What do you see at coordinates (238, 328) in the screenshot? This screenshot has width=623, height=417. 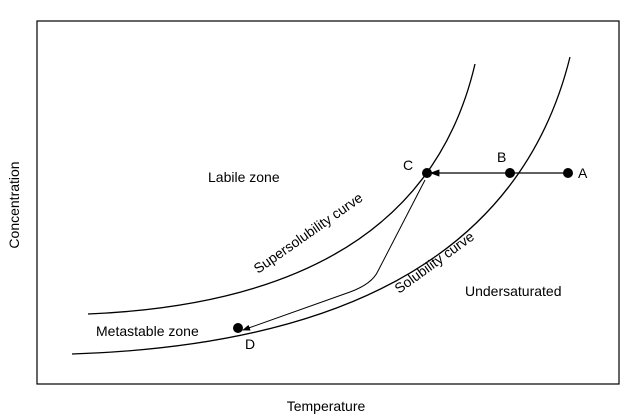 I see `point-d-marker` at bounding box center [238, 328].